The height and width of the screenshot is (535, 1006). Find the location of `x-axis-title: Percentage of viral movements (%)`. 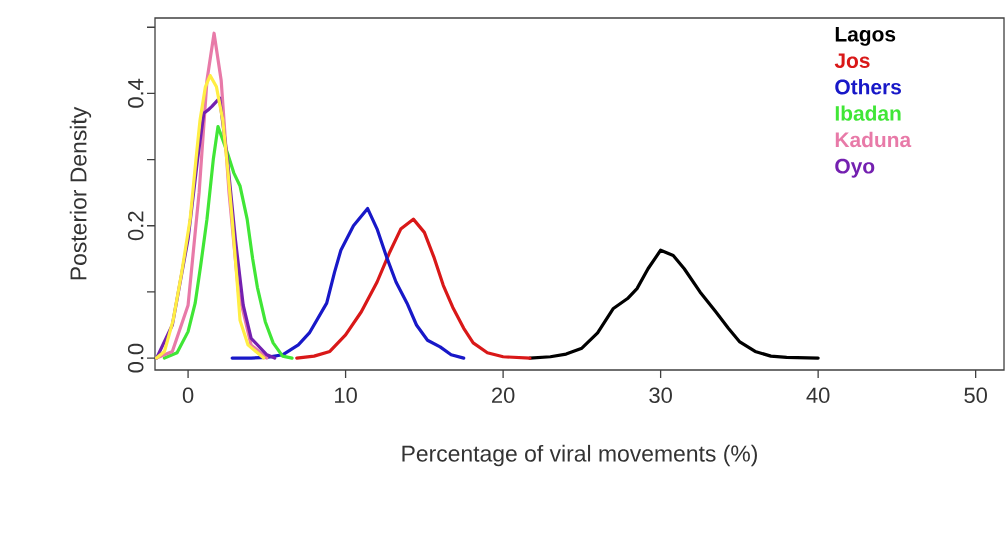

x-axis-title: Percentage of viral movements (%) is located at coordinates (579, 455).